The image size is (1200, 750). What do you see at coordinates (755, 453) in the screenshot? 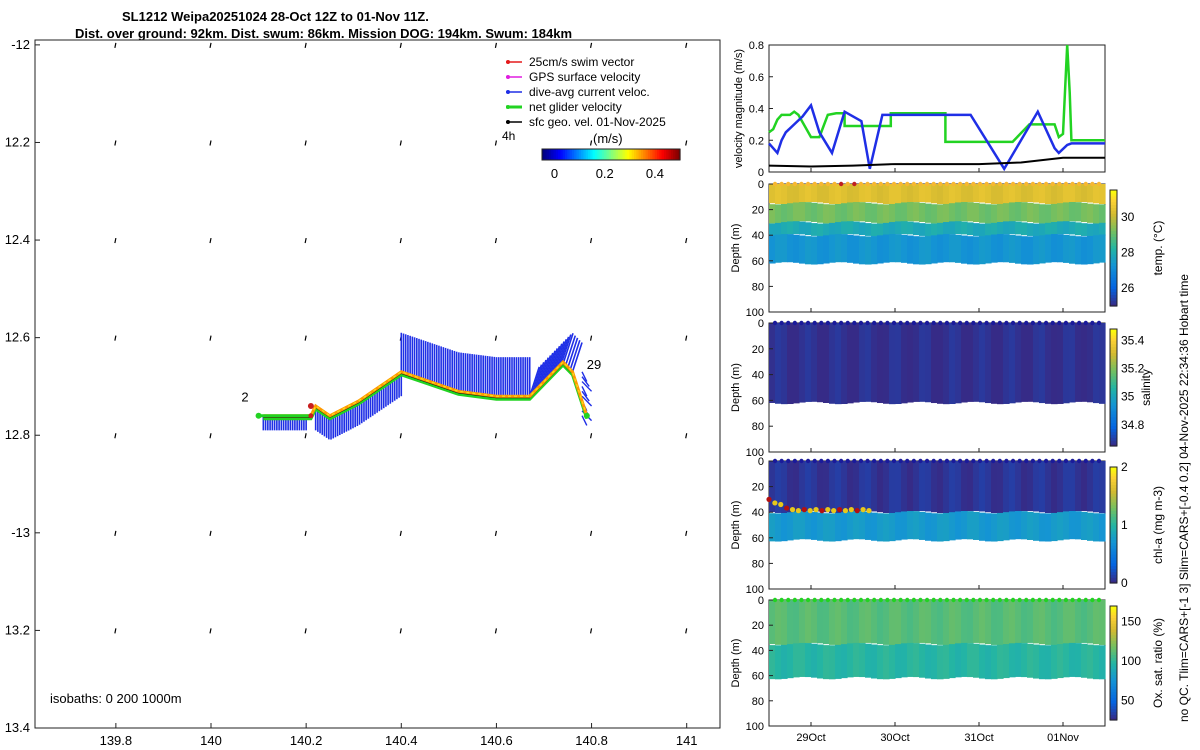
I see `section-y-tick-label: 100` at bounding box center [755, 453].